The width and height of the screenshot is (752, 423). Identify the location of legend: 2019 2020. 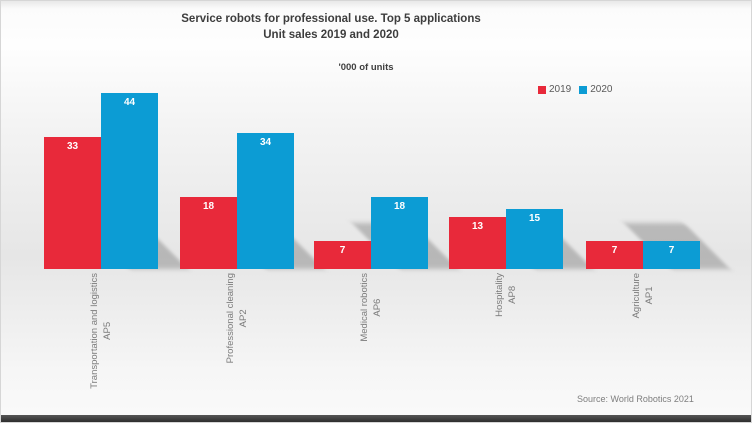
(579, 89).